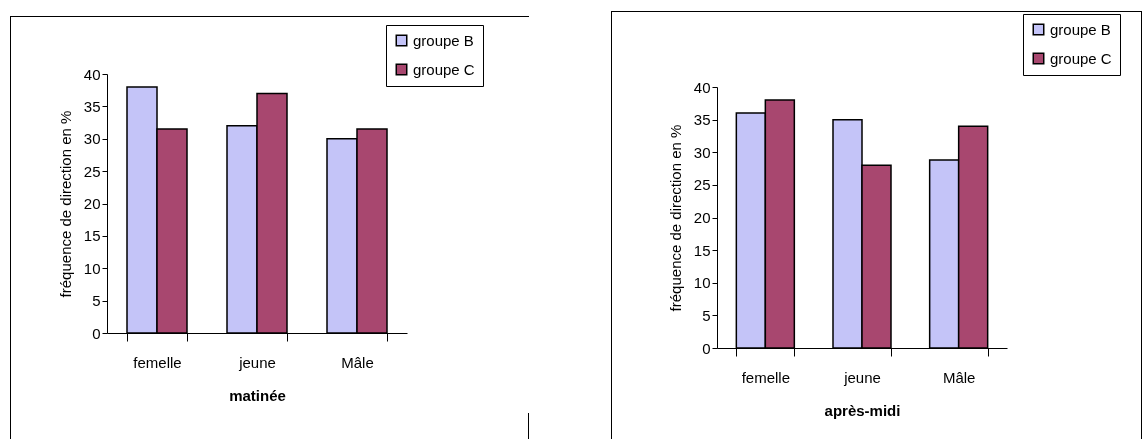 The width and height of the screenshot is (1142, 439). What do you see at coordinates (862, 410) in the screenshot?
I see `x-axis-title: après-midi` at bounding box center [862, 410].